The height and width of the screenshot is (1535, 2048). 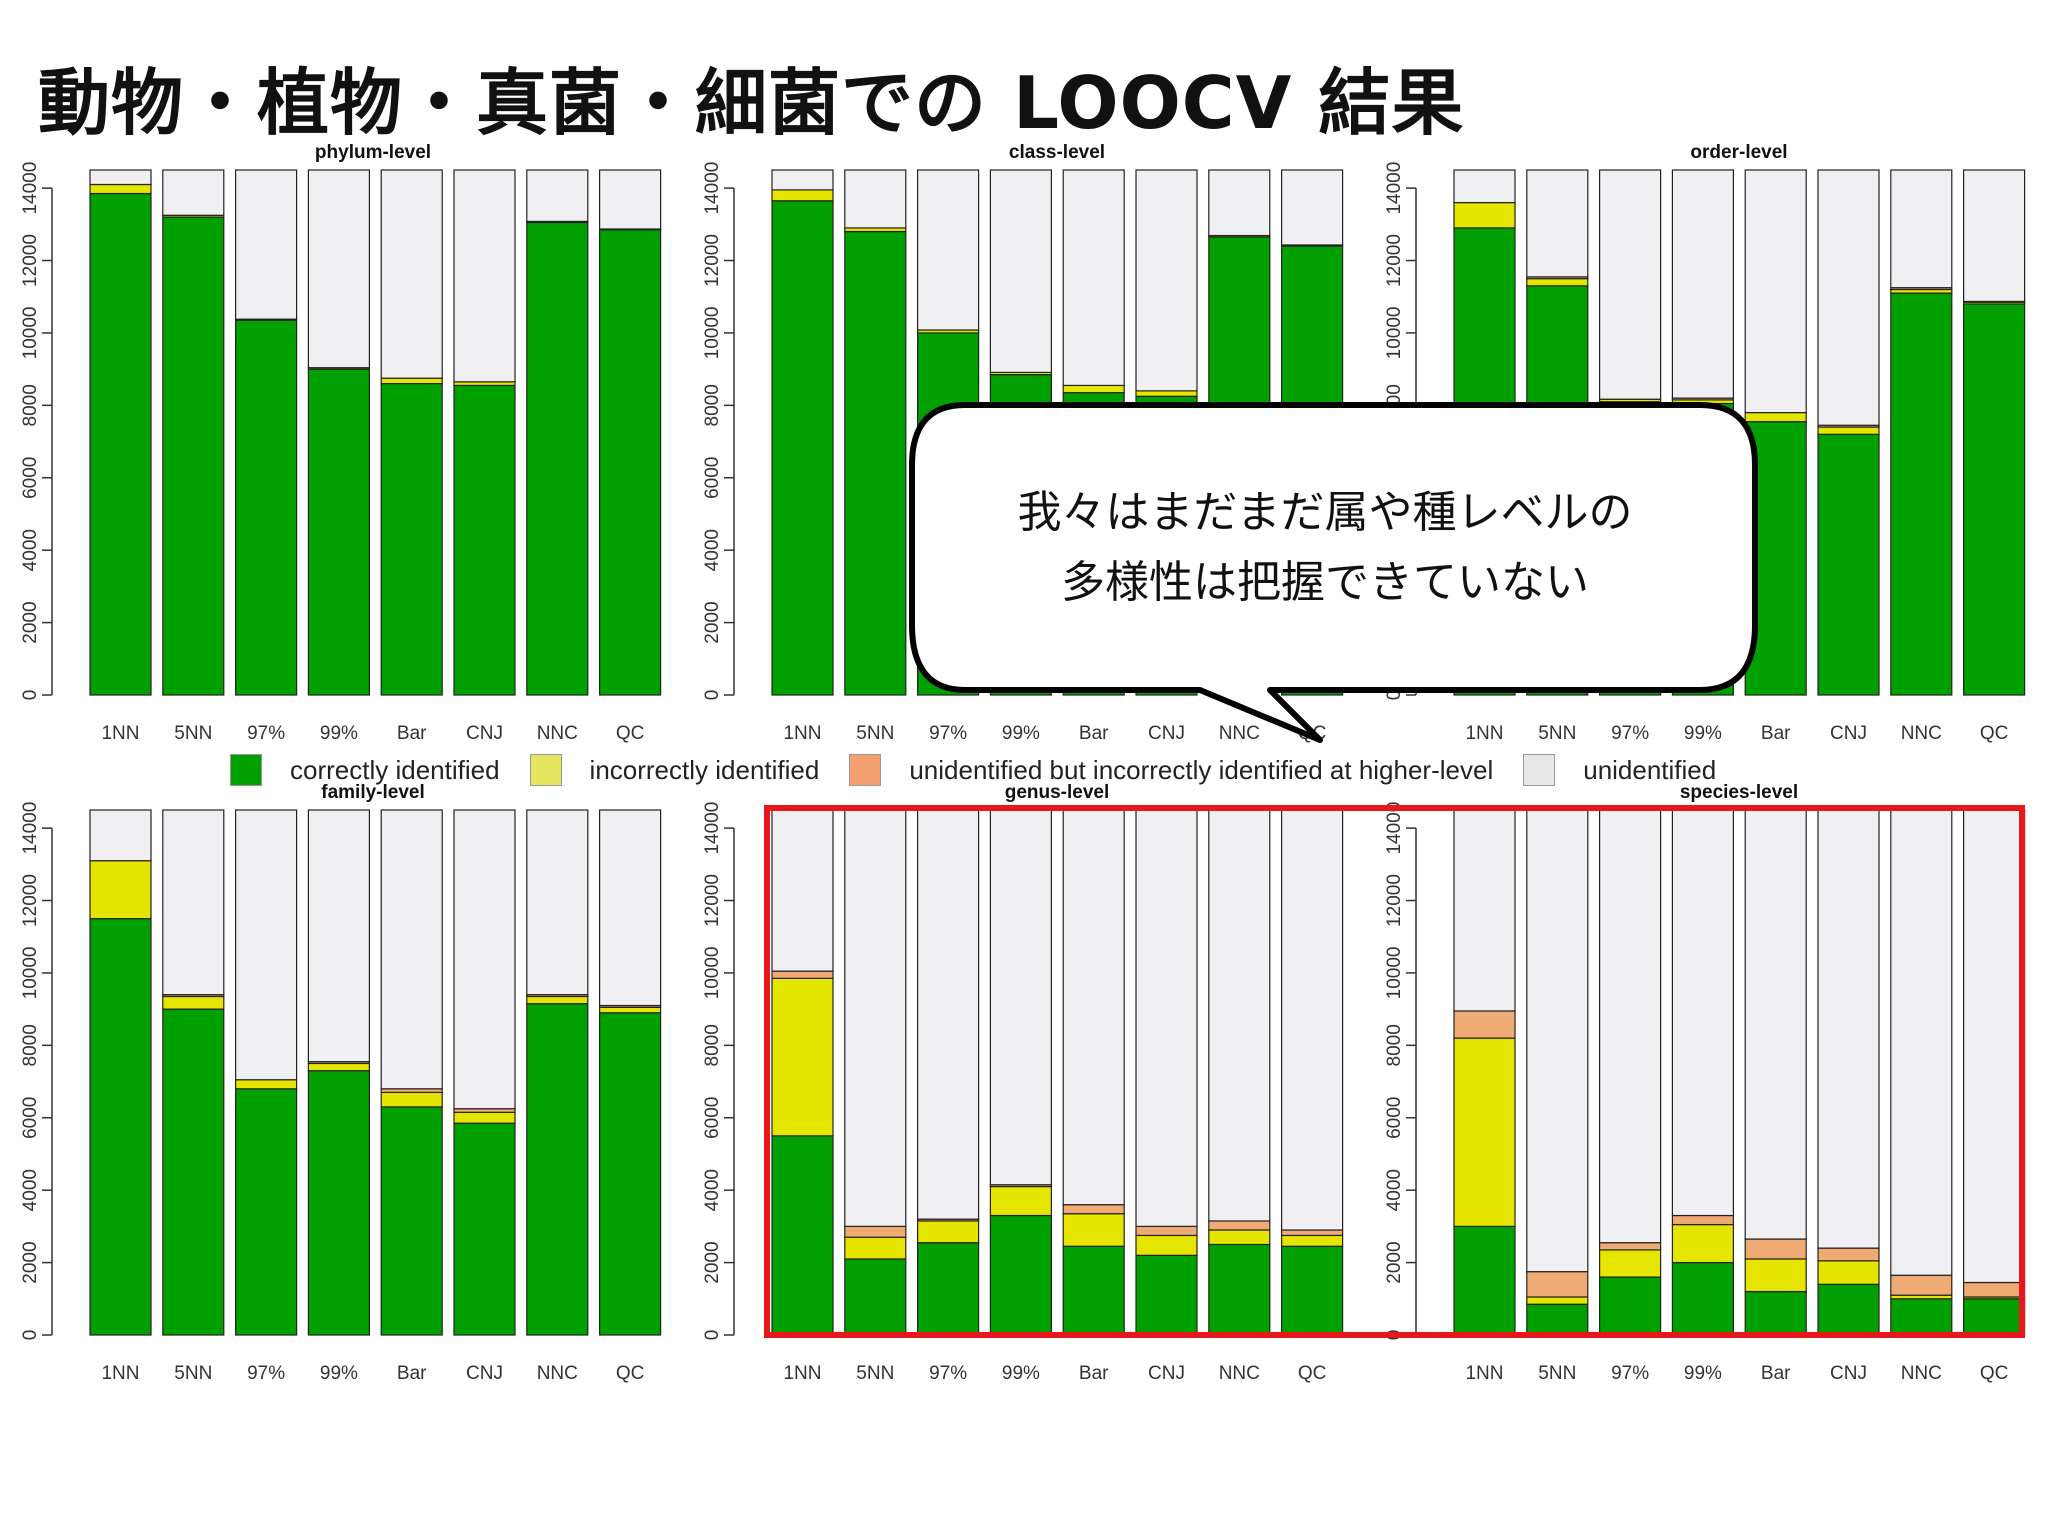 I want to click on chart-title: species-level, so click(x=1739, y=792).